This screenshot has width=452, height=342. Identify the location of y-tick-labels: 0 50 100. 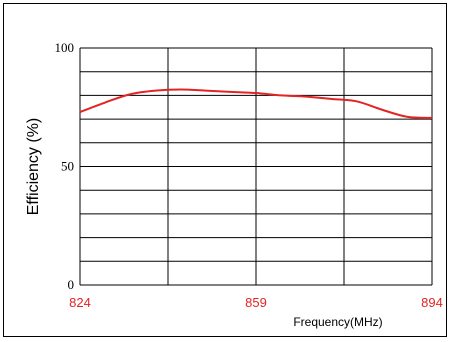
(65, 166).